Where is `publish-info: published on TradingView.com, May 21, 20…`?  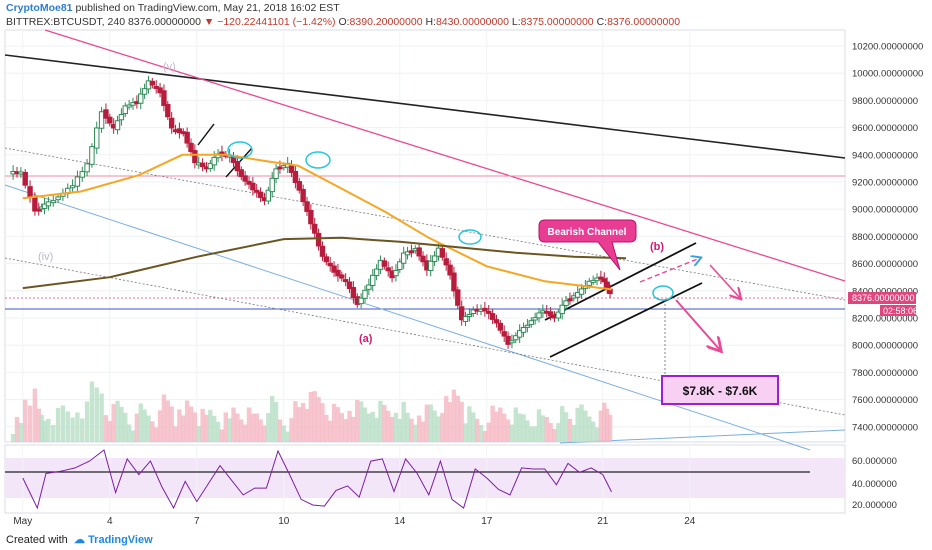 publish-info: published on TradingView.com, May 21, 20… is located at coordinates (207, 8).